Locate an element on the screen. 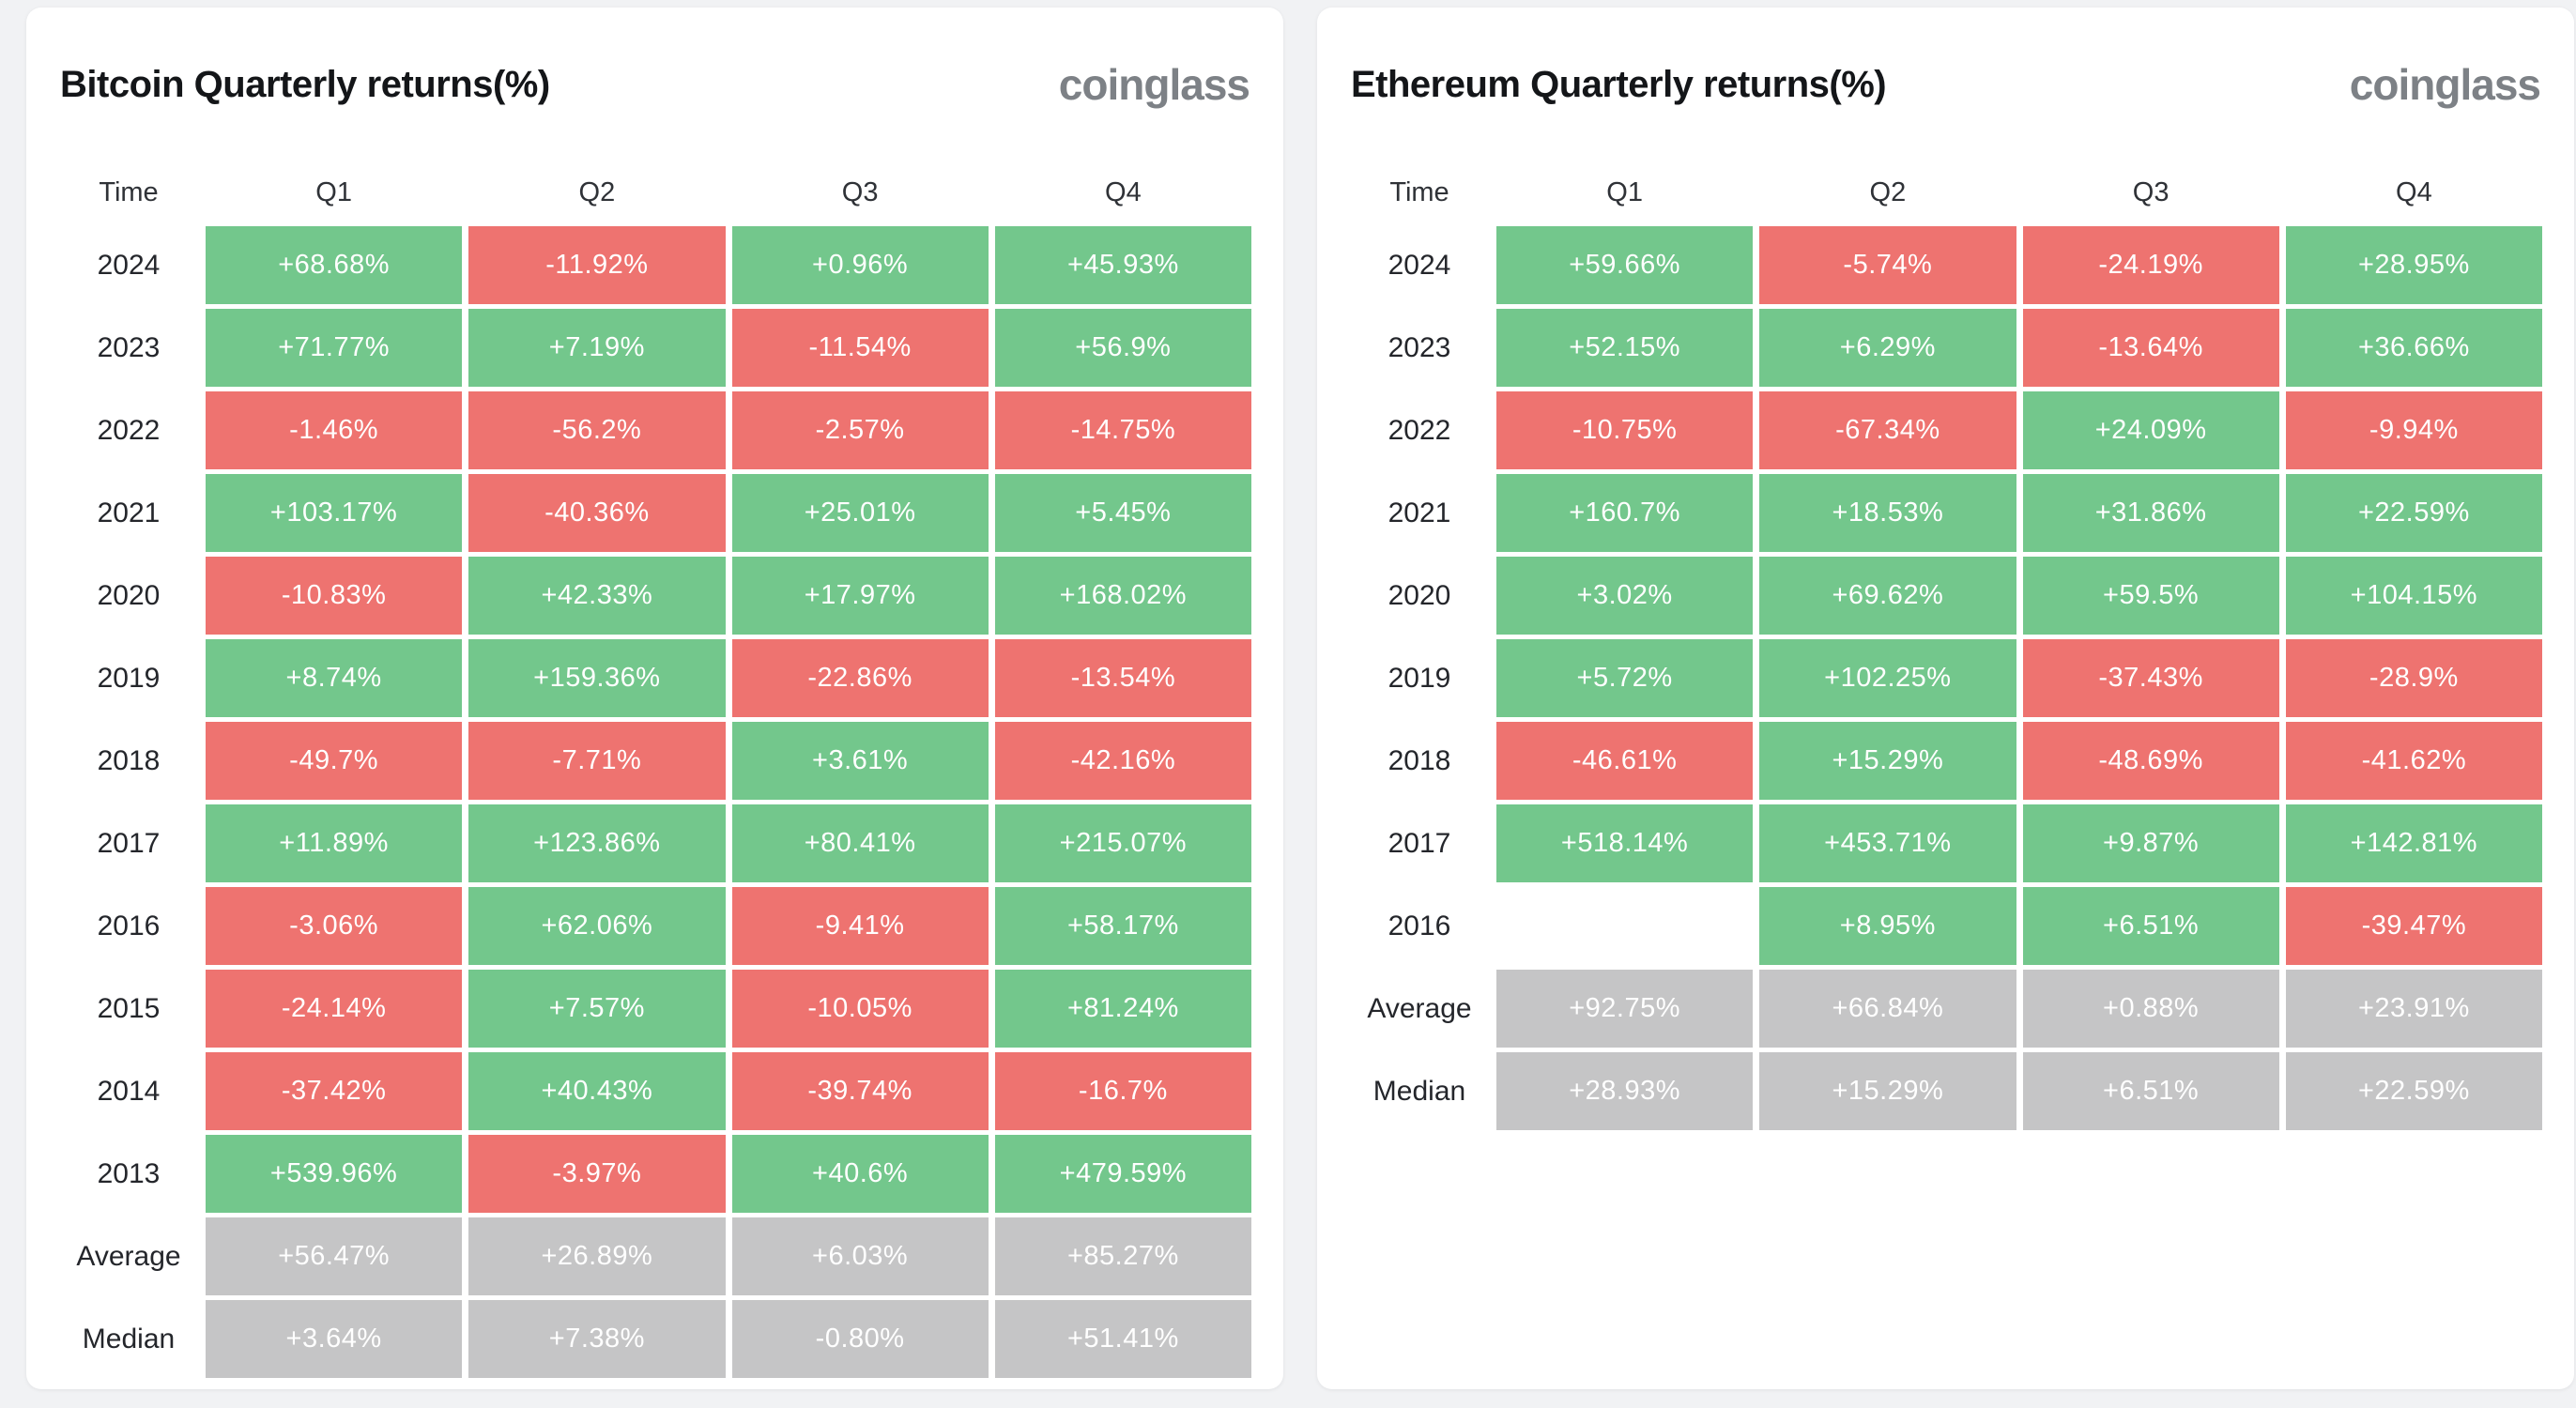 The width and height of the screenshot is (2576, 1408). row-label: 2024 is located at coordinates (1419, 265).